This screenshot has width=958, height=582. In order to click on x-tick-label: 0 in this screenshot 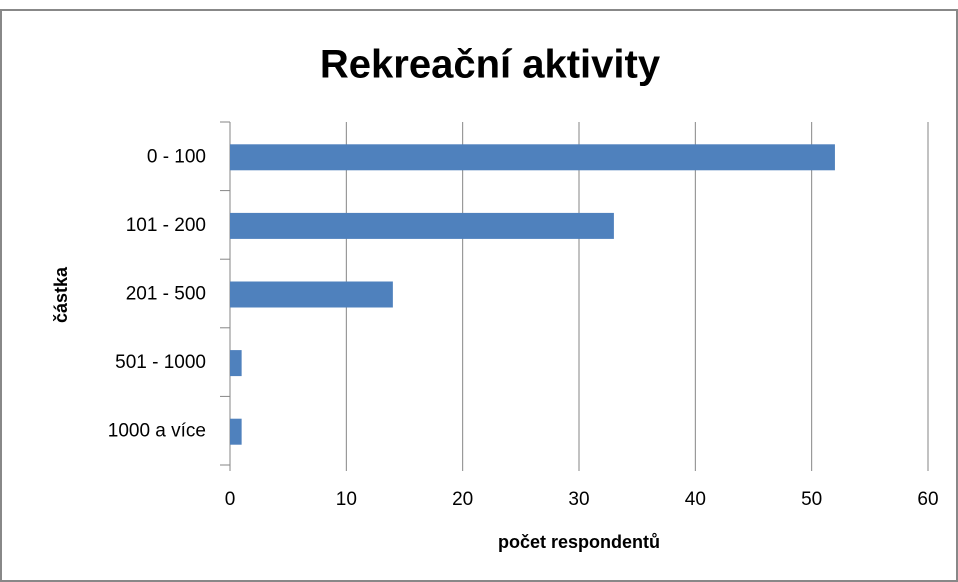, I will do `click(230, 499)`.